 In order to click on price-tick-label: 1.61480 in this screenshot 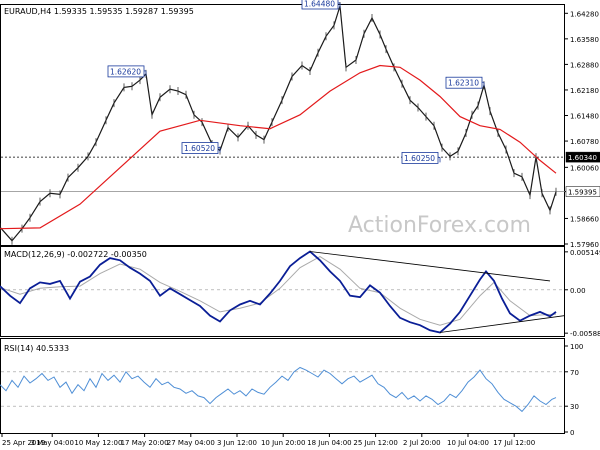, I will do `click(584, 117)`.